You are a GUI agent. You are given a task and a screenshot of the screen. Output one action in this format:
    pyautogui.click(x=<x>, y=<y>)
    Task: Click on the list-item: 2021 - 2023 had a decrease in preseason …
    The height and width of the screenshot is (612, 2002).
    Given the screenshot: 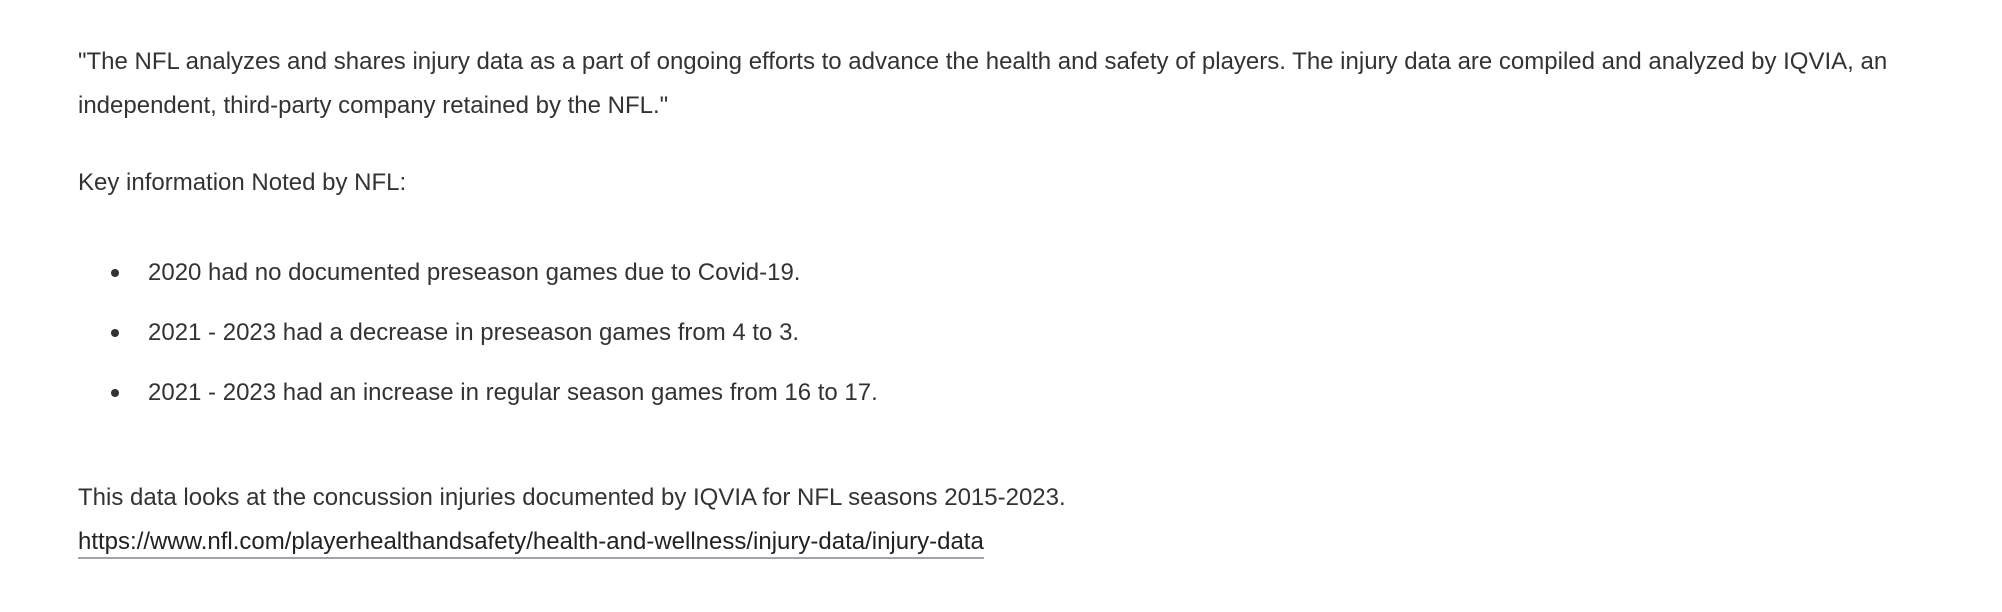 What is the action you would take?
    pyautogui.click(x=1033, y=341)
    